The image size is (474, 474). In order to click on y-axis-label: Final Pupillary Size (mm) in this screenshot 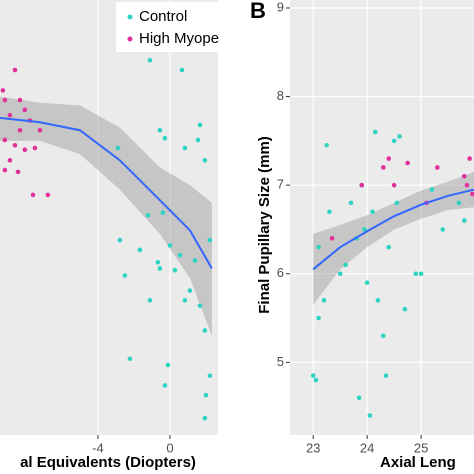, I will do `click(264, 225)`.